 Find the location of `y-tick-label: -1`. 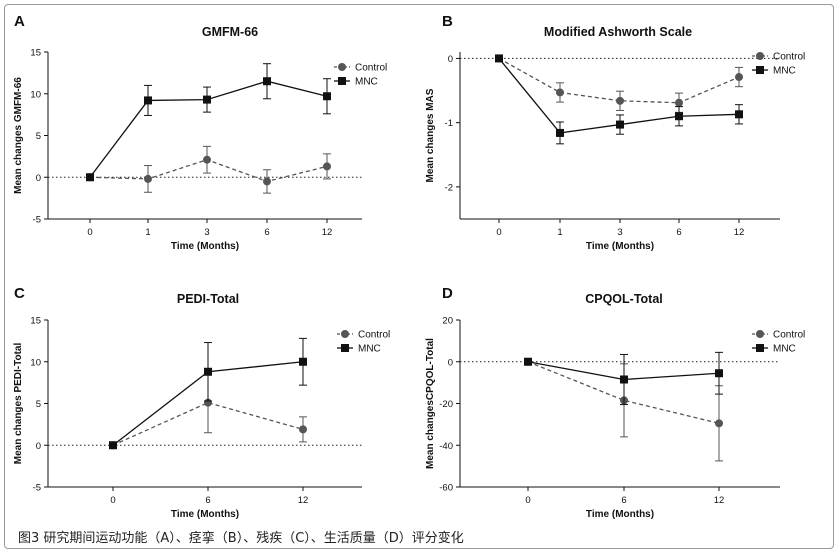

y-tick-label: -1 is located at coordinates (449, 123).